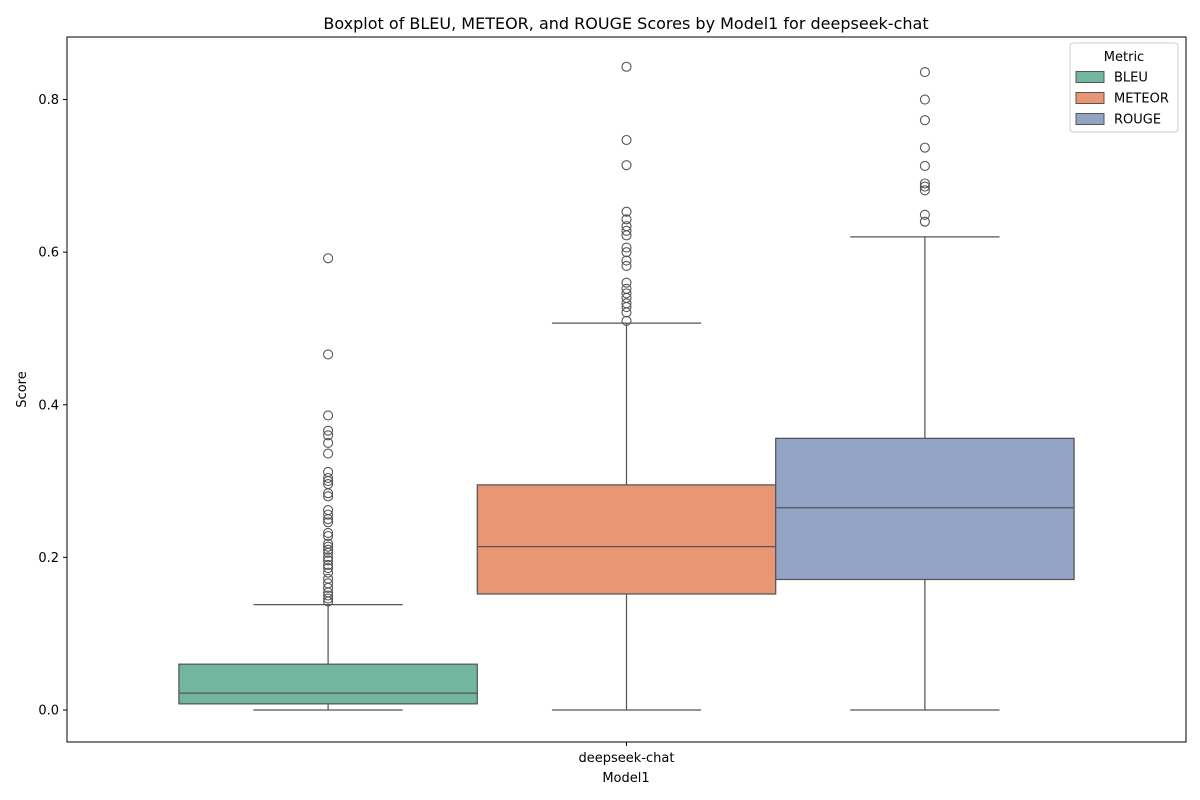  What do you see at coordinates (627, 758) in the screenshot?
I see `x-tick-label: deepseek-chat` at bounding box center [627, 758].